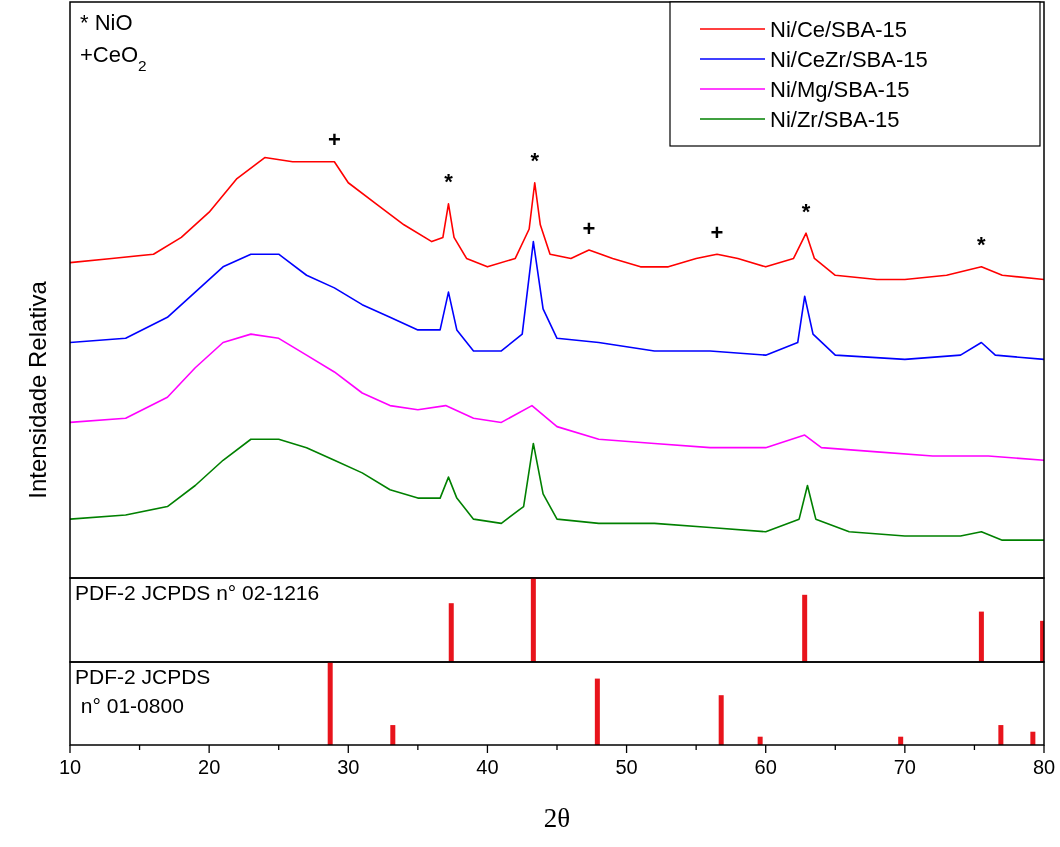 This screenshot has width=1060, height=847. Describe the element at coordinates (765, 767) in the screenshot. I see `x-tick-label: 60` at that location.